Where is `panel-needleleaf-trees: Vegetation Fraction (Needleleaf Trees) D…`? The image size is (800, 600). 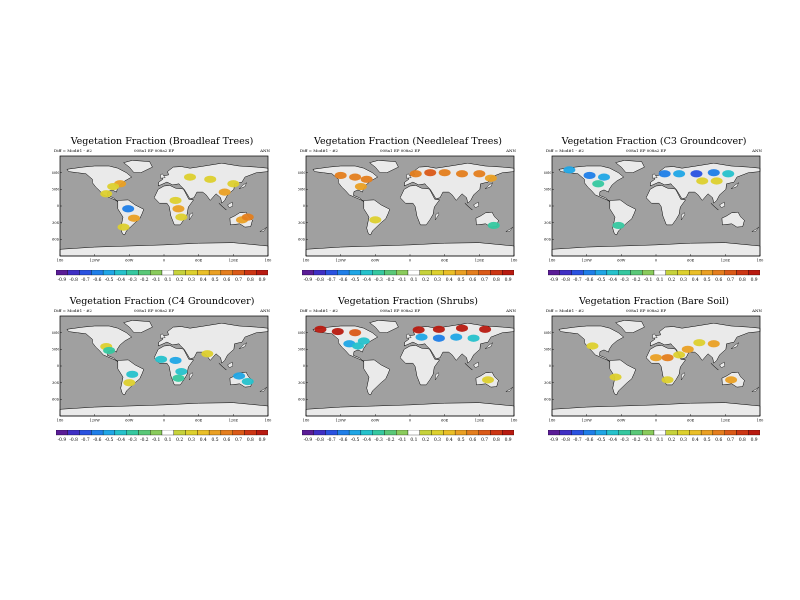
panel-needleleaf-trees: Vegetation Fraction (Needleleaf Trees) D… is located at coordinates (408, 211).